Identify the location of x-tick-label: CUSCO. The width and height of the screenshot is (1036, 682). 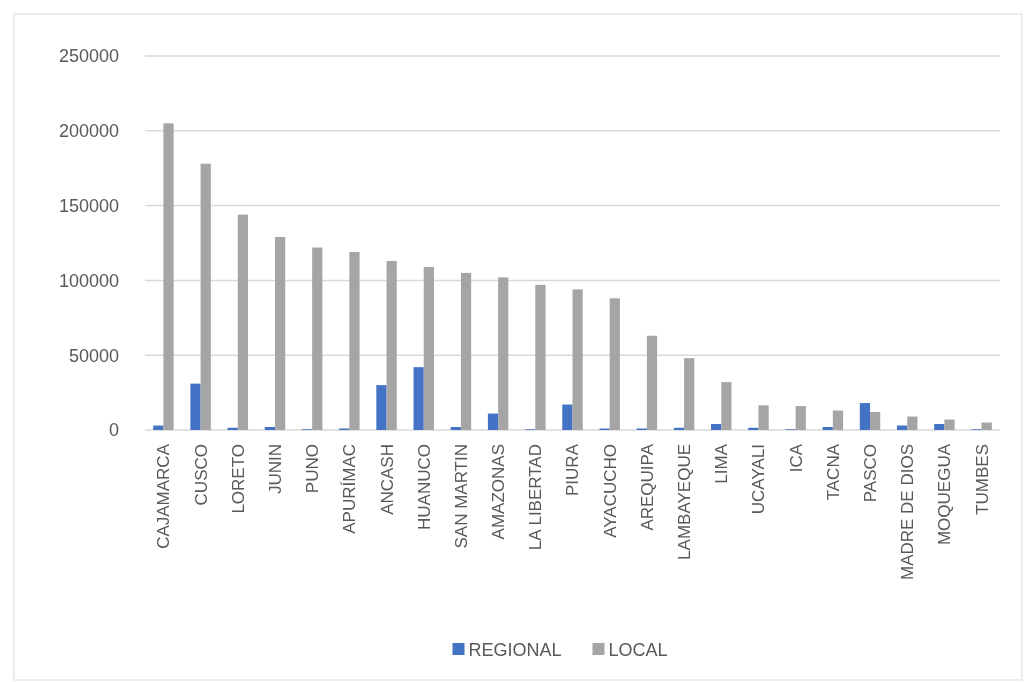
(201, 475).